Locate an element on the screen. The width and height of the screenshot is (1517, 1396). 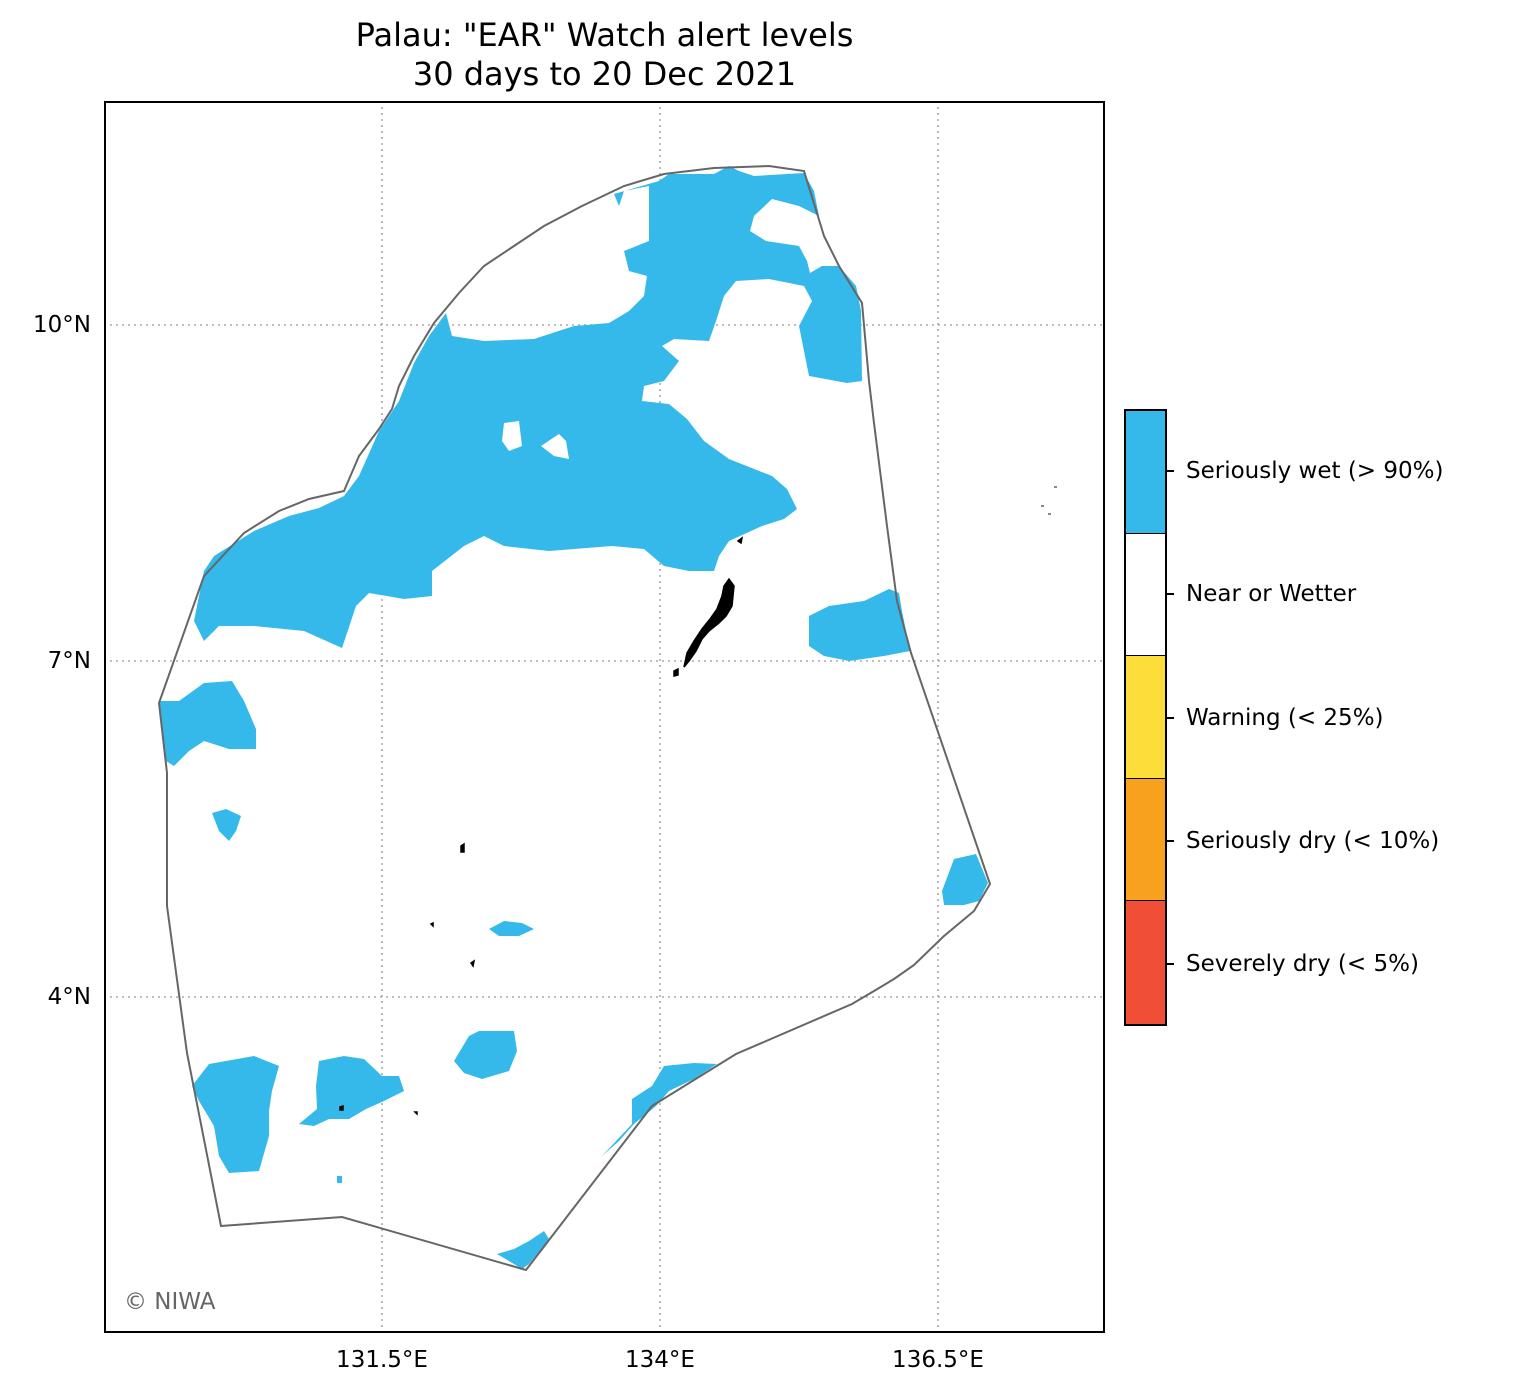
lat-tick-4n: 4°N is located at coordinates (69, 997).